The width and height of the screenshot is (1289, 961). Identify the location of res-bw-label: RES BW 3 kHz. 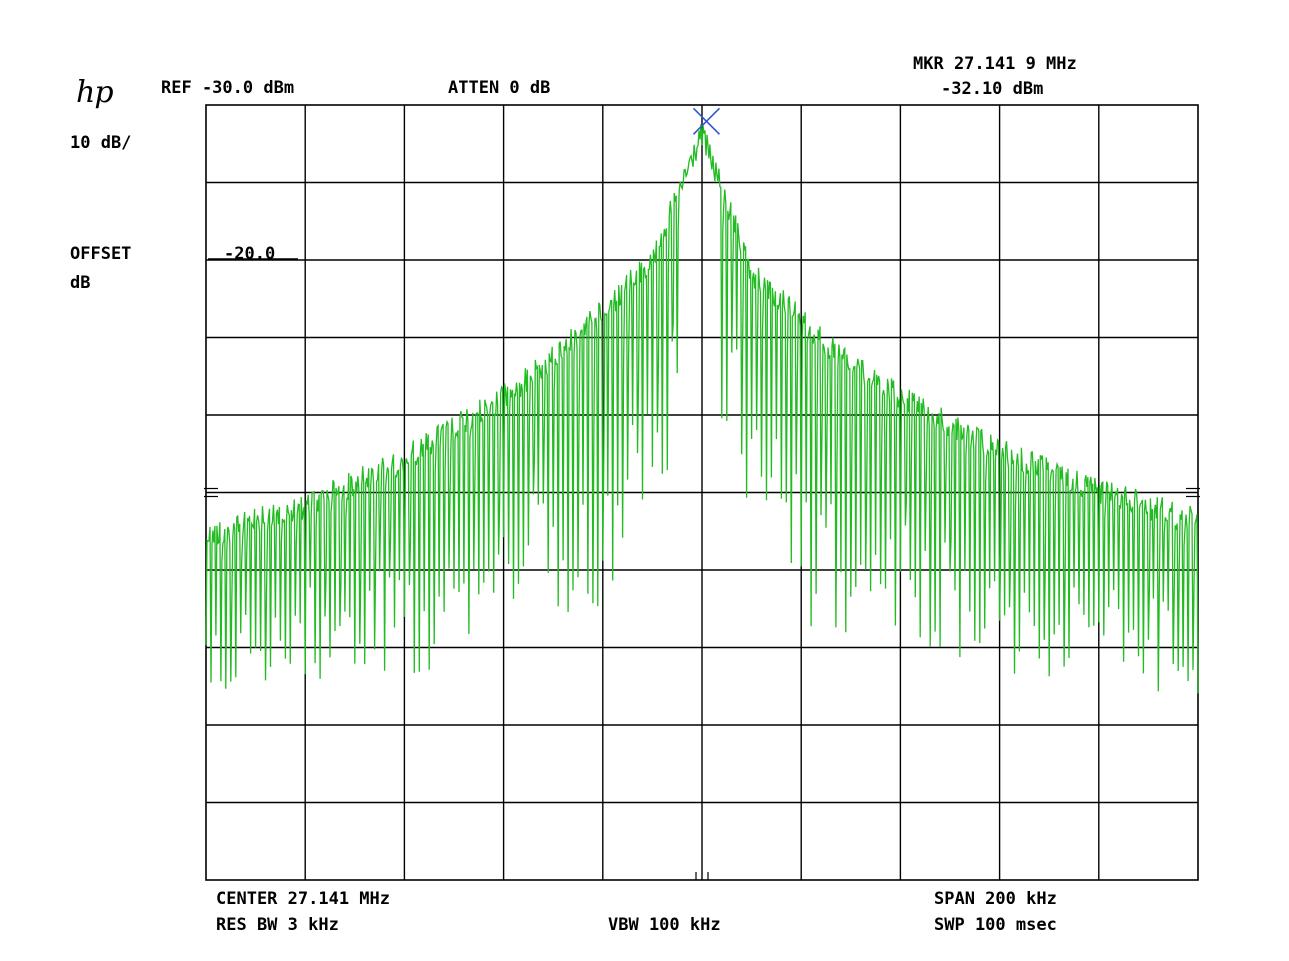
(277, 925).